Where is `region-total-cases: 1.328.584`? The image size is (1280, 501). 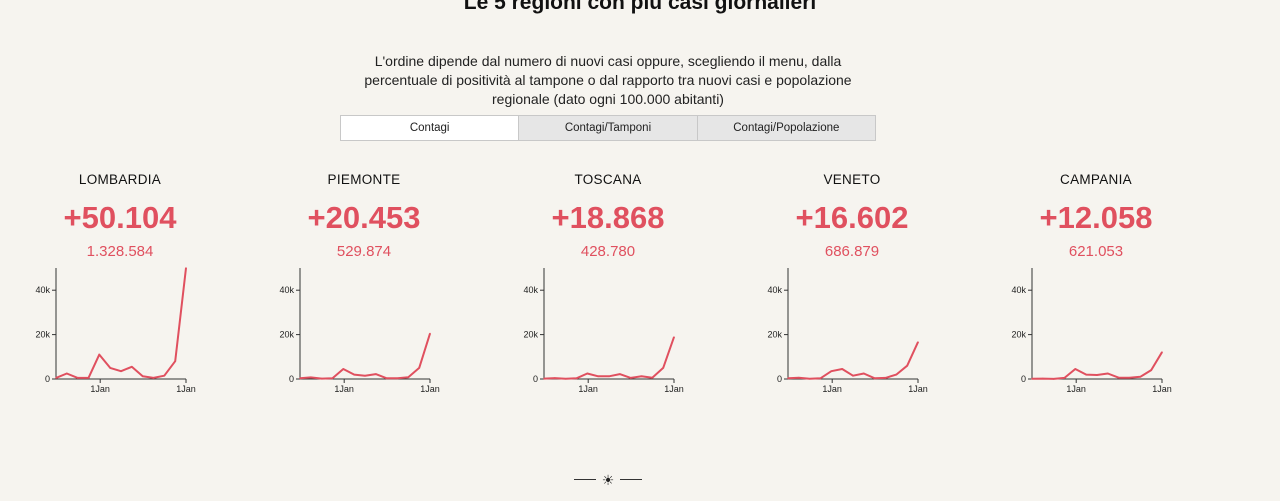
region-total-cases: 1.328.584 is located at coordinates (120, 251).